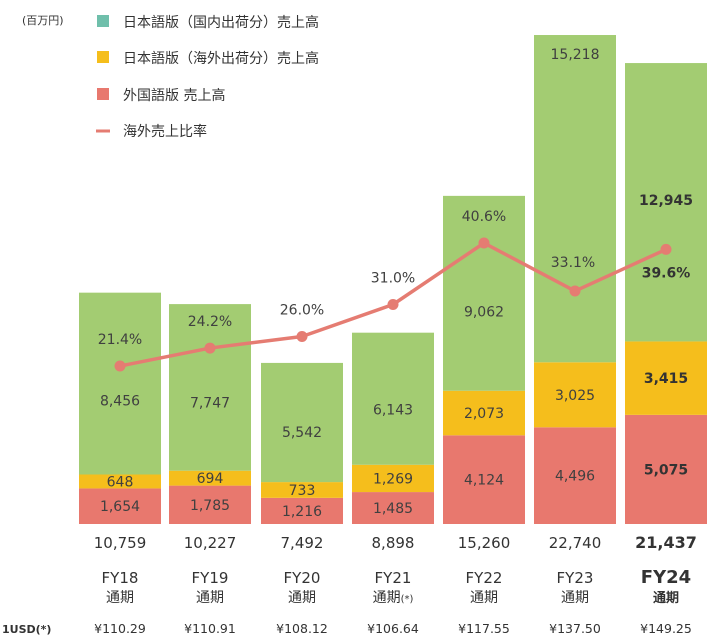 Image resolution: width=710 pixels, height=640 pixels. What do you see at coordinates (120, 598) in the screenshot?
I see `period-label-FY18: 通期` at bounding box center [120, 598].